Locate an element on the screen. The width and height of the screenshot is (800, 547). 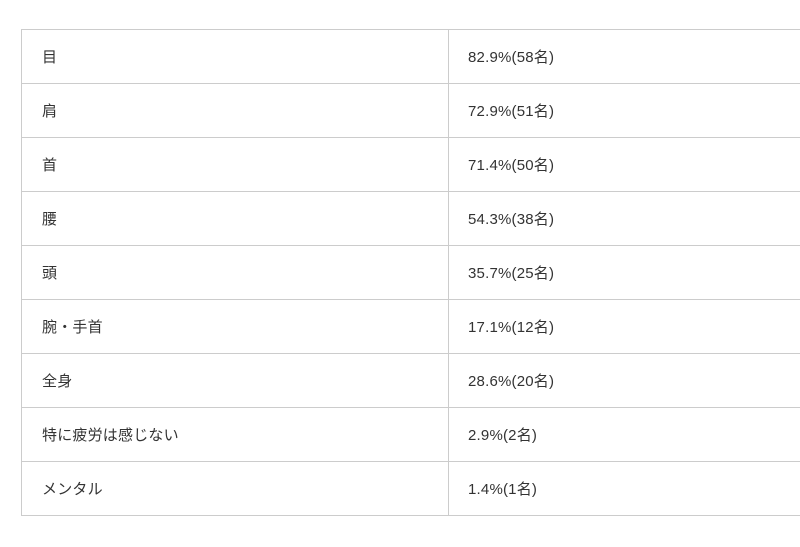
value-cell: 72.9%(51名) is located at coordinates (624, 110).